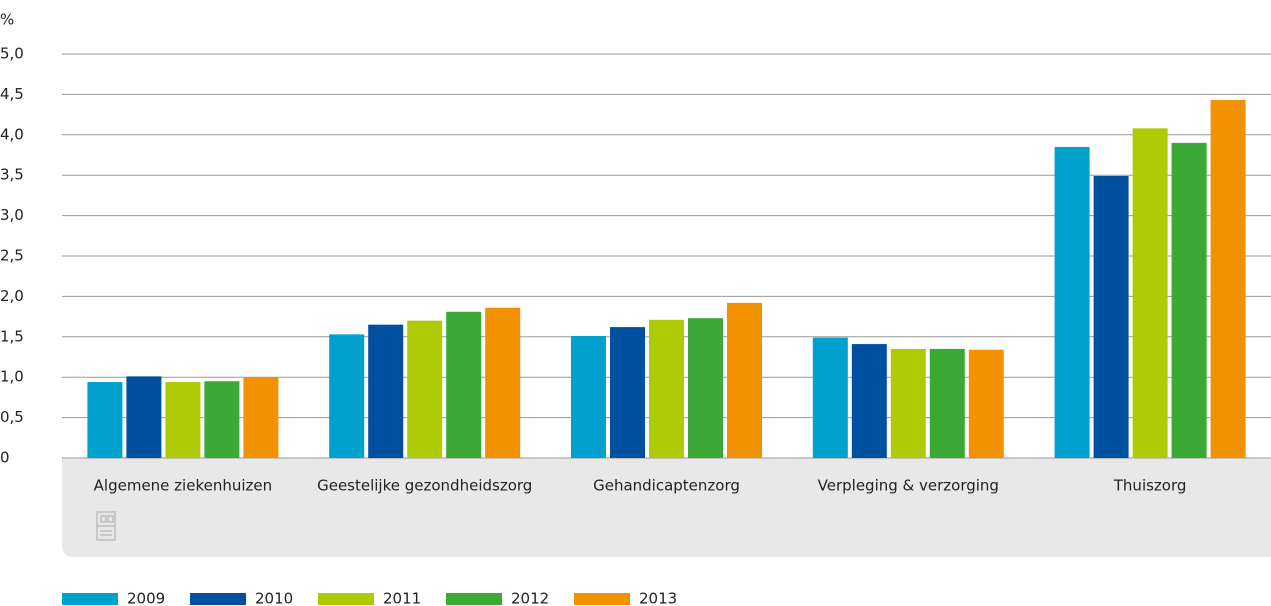 The image size is (1271, 606). What do you see at coordinates (666, 486) in the screenshot?
I see `x-tick-label: Gehandicaptenzorg` at bounding box center [666, 486].